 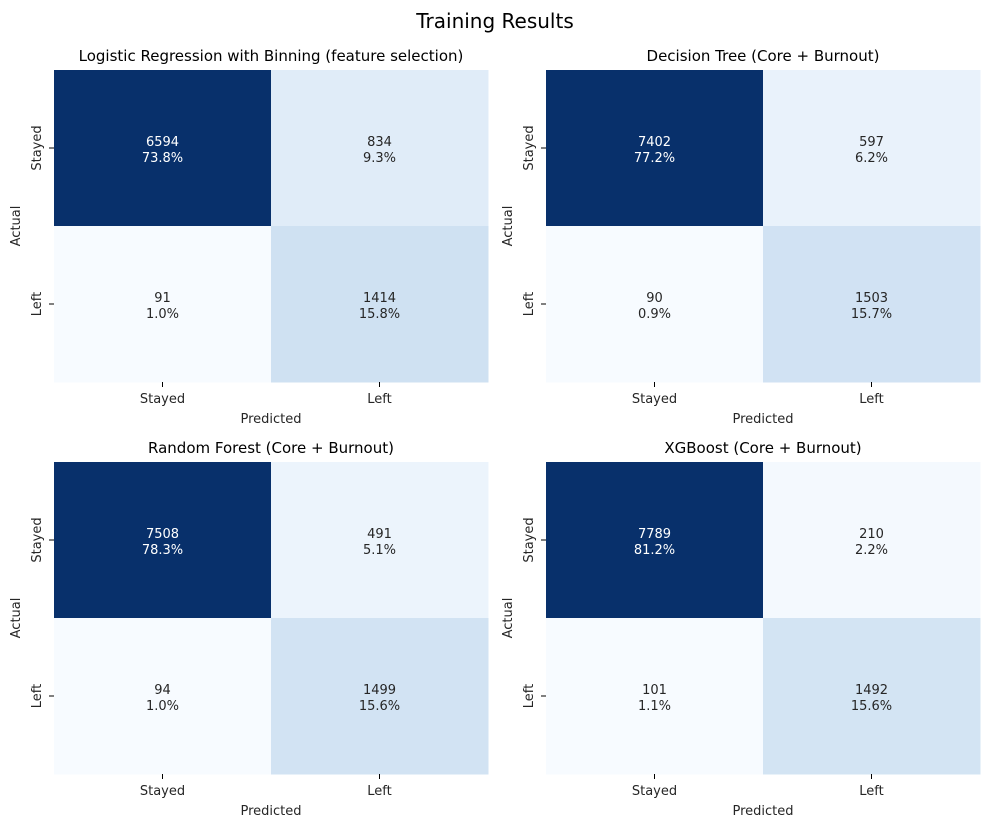 What do you see at coordinates (763, 56) in the screenshot?
I see `chart-title: Decision Tree (Core + Burnout)` at bounding box center [763, 56].